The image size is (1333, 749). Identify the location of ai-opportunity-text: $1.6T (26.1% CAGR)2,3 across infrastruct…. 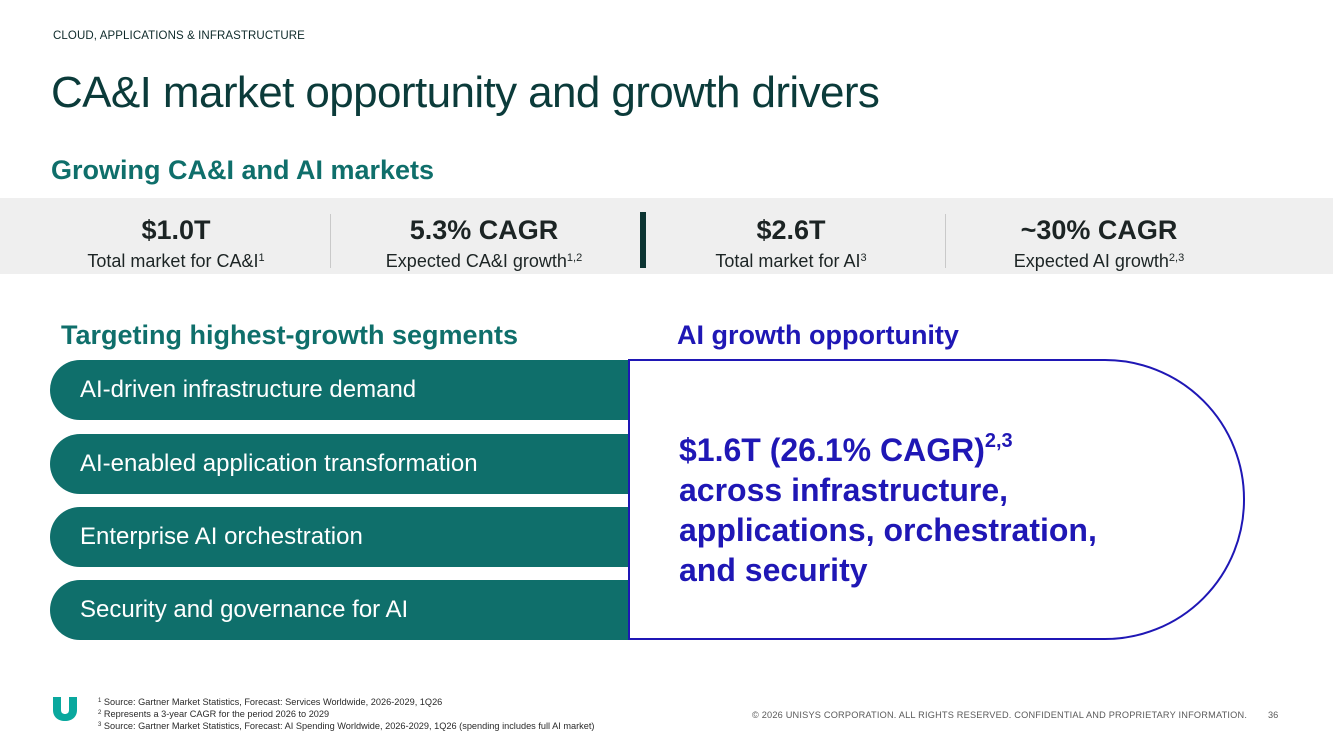
(939, 505).